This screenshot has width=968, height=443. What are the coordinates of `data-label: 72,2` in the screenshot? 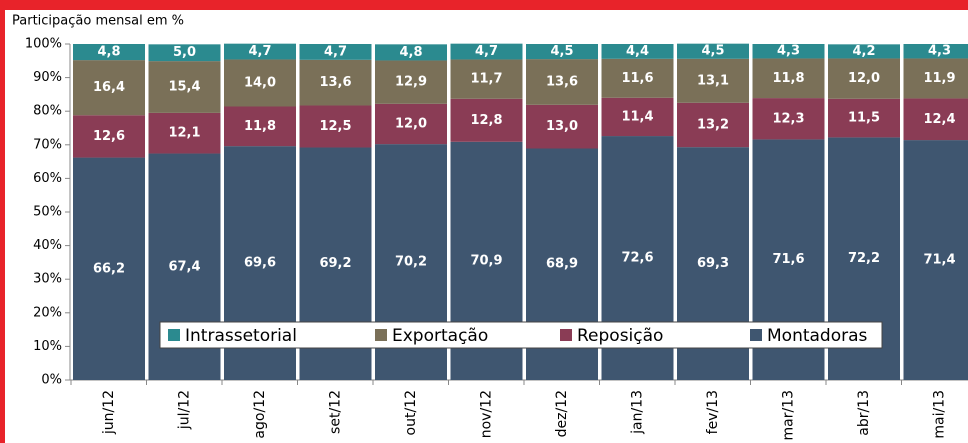 It's located at (864, 258).